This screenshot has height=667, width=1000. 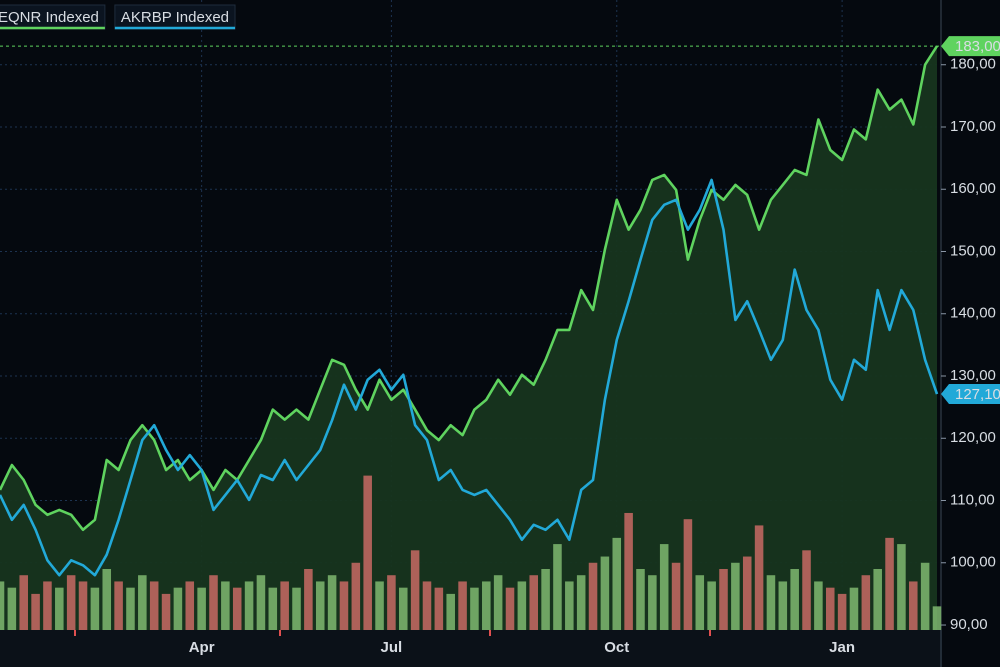 I want to click on legend-item: AKRBP Indexed, so click(x=175, y=17).